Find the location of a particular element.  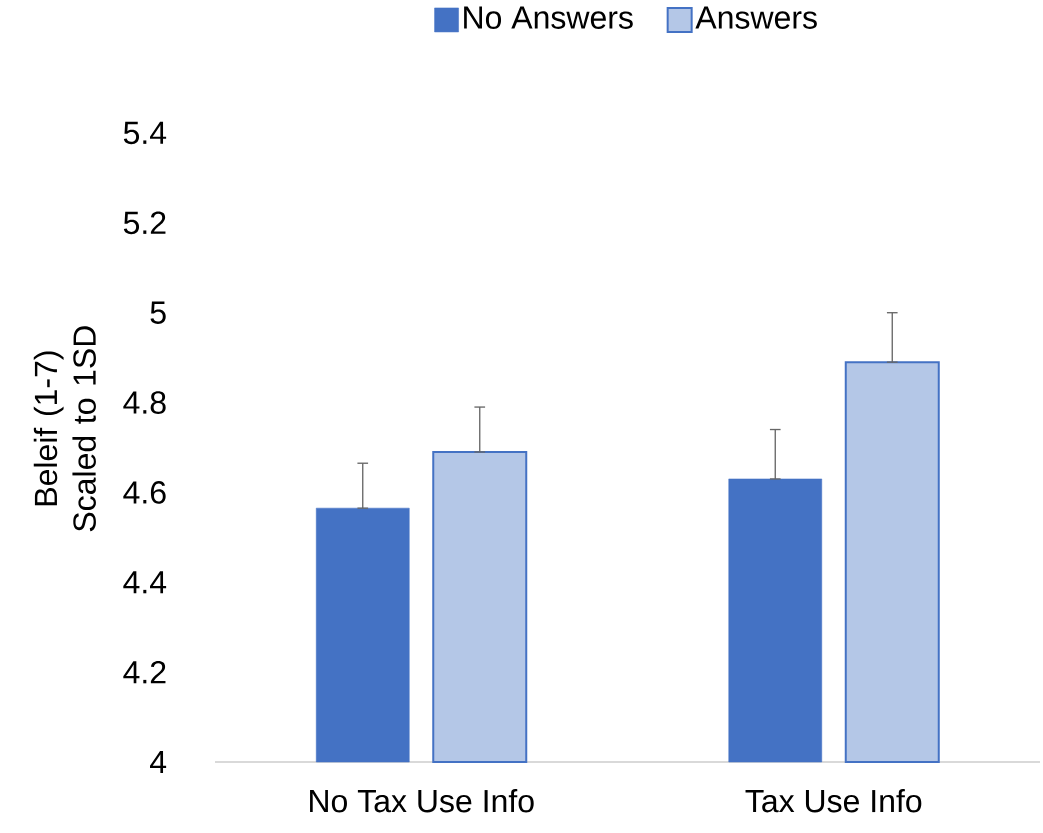

legend-label: Answers is located at coordinates (756, 17).